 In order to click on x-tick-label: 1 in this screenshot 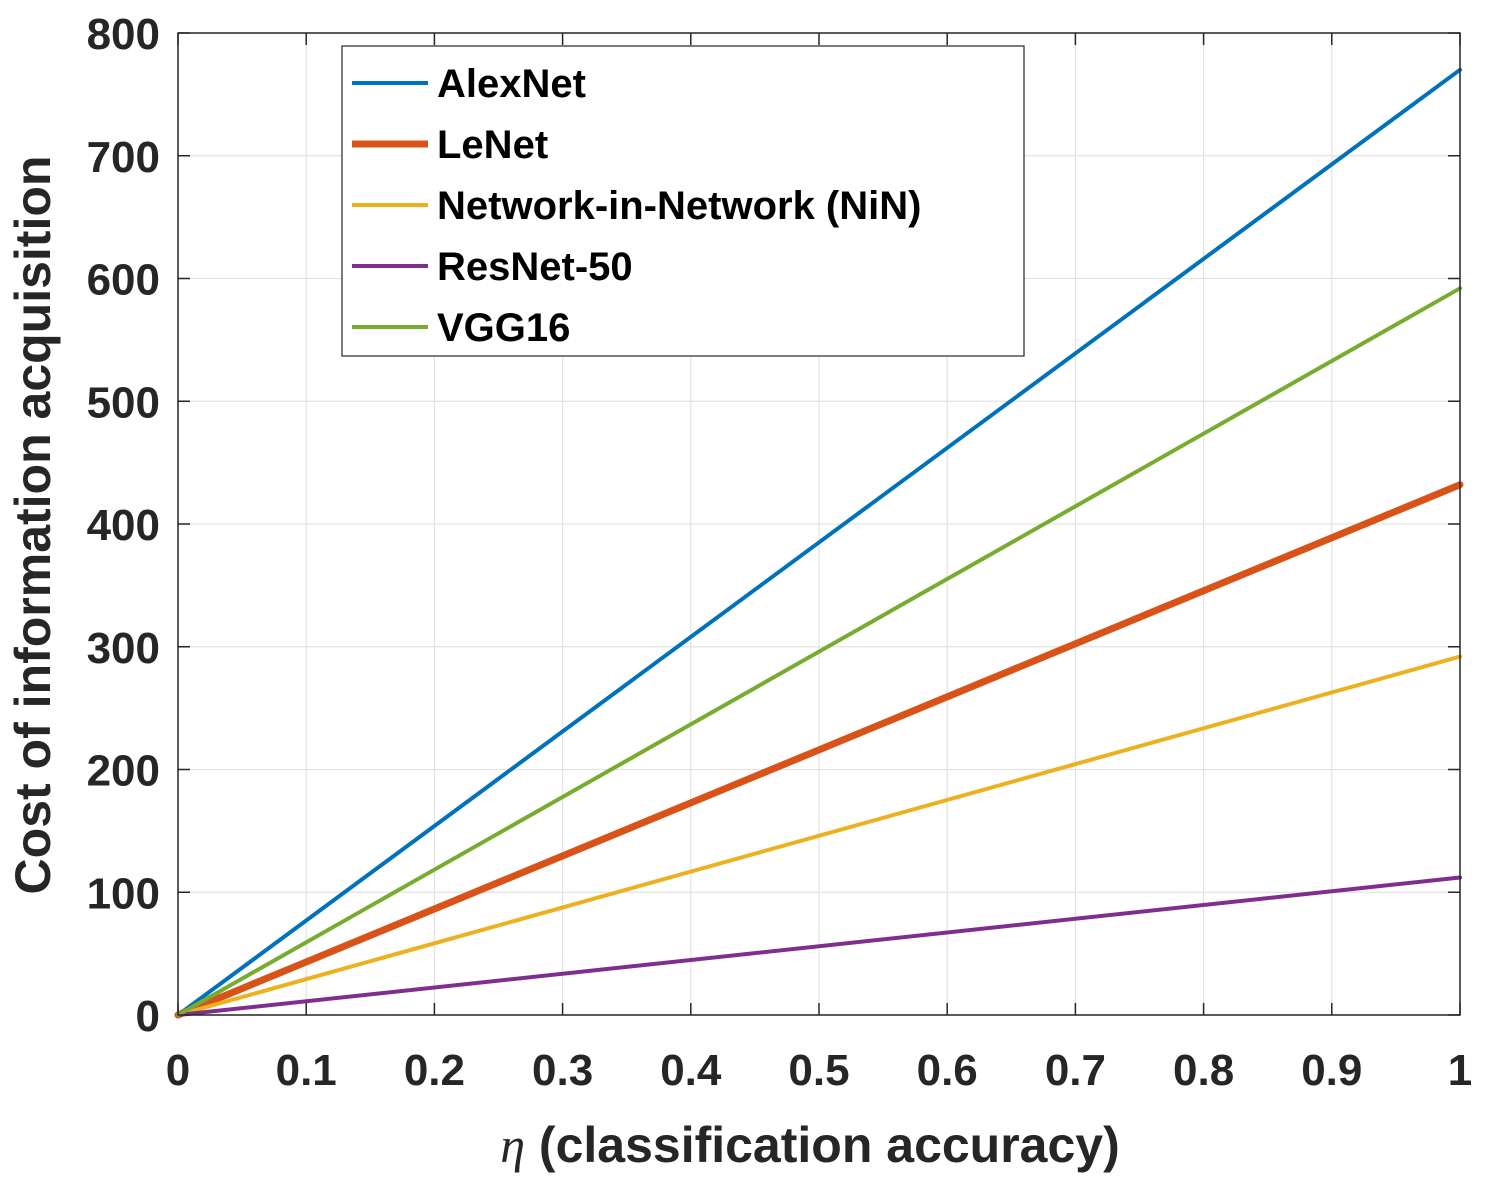, I will do `click(1460, 1070)`.